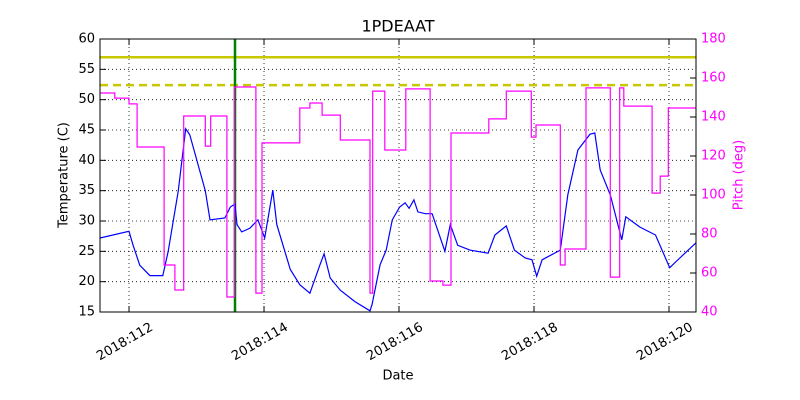  What do you see at coordinates (529, 342) in the screenshot?
I see `x-tick-label: 2018:118` at bounding box center [529, 342].